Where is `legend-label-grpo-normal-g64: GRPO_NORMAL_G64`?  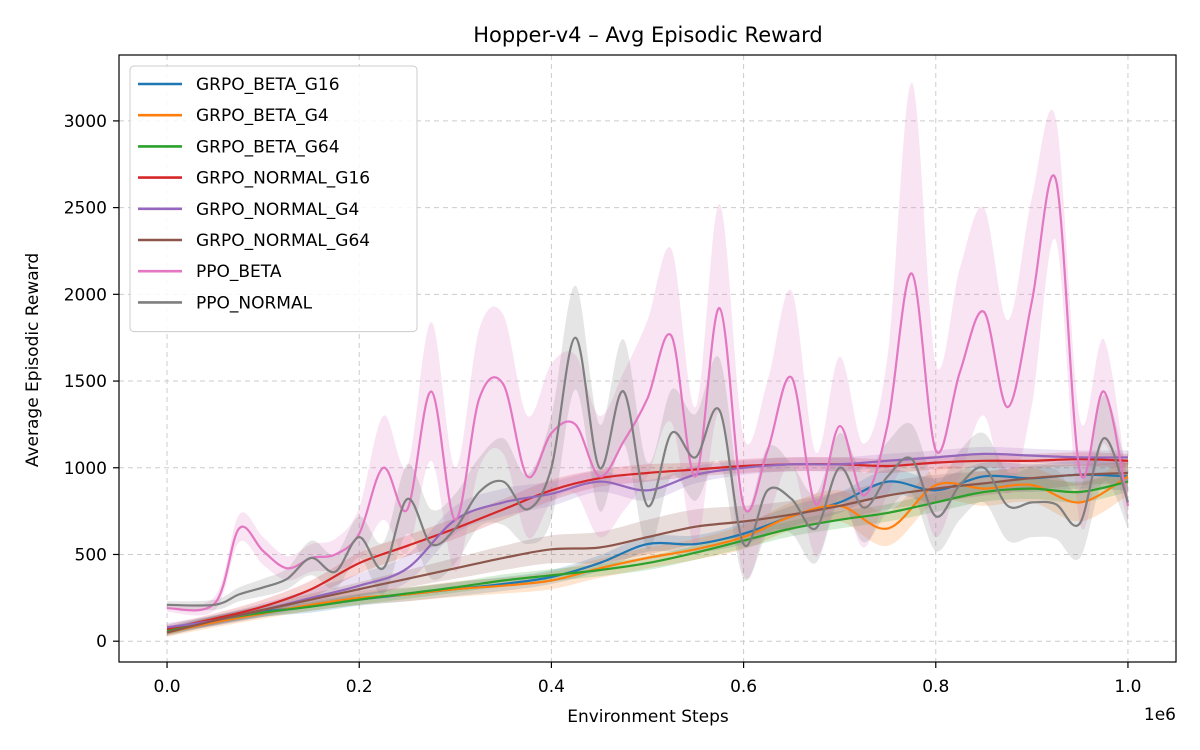
legend-label-grpo-normal-g64: GRPO_NORMAL_G64 is located at coordinates (283, 241).